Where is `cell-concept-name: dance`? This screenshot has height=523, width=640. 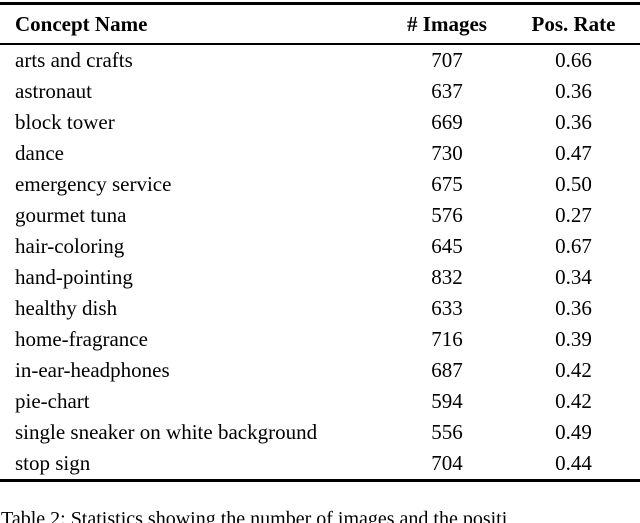 cell-concept-name: dance is located at coordinates (39, 153).